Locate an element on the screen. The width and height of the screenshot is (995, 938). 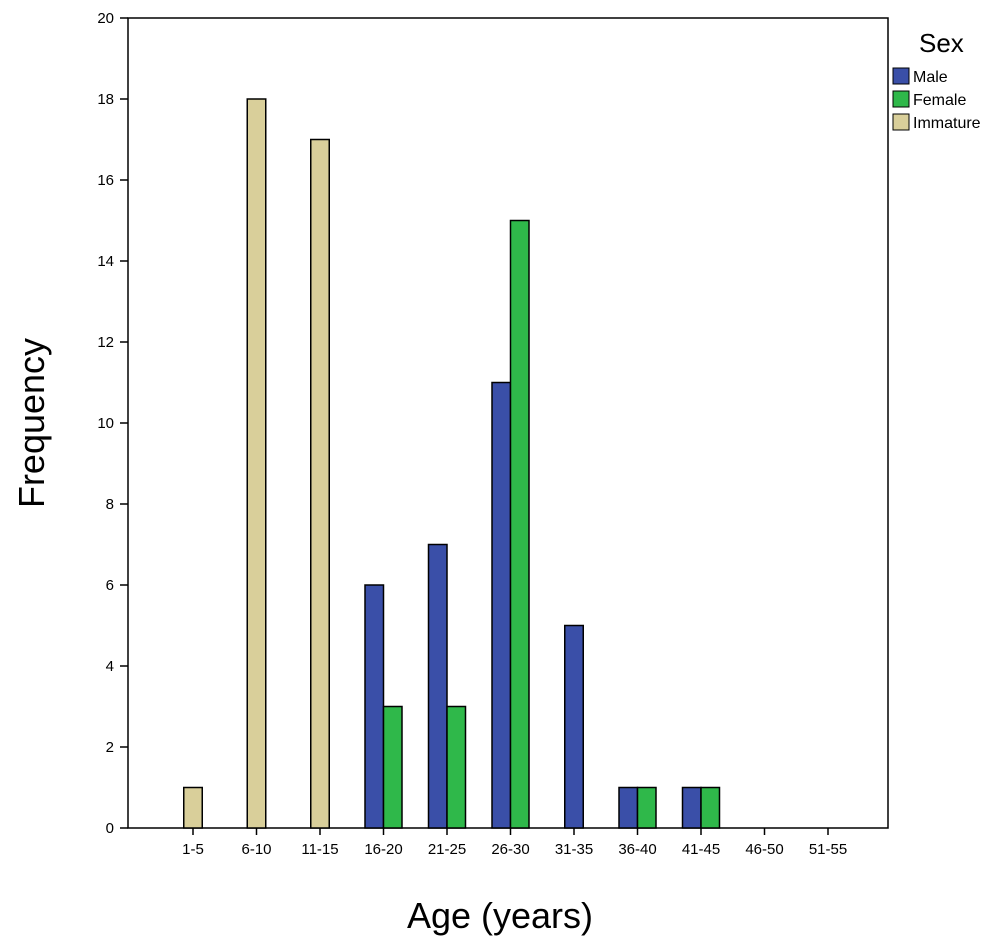
x-tick-label: 21-25 is located at coordinates (447, 849).